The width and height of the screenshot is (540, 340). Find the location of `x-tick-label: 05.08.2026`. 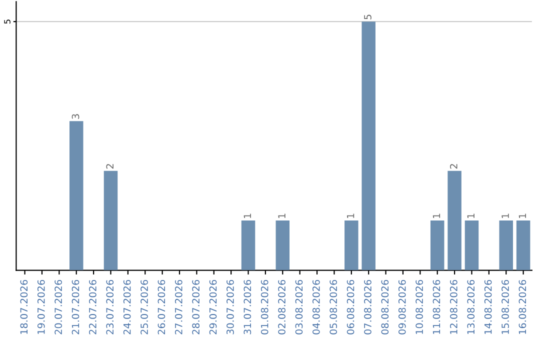

x-tick-label: 05.08.2026 is located at coordinates (334, 307).